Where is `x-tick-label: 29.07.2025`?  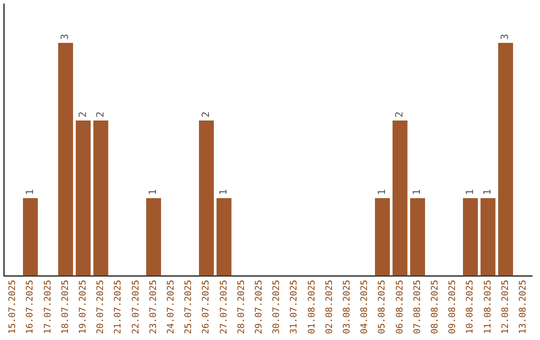
x-tick-label: 29.07.2025 is located at coordinates (259, 307).